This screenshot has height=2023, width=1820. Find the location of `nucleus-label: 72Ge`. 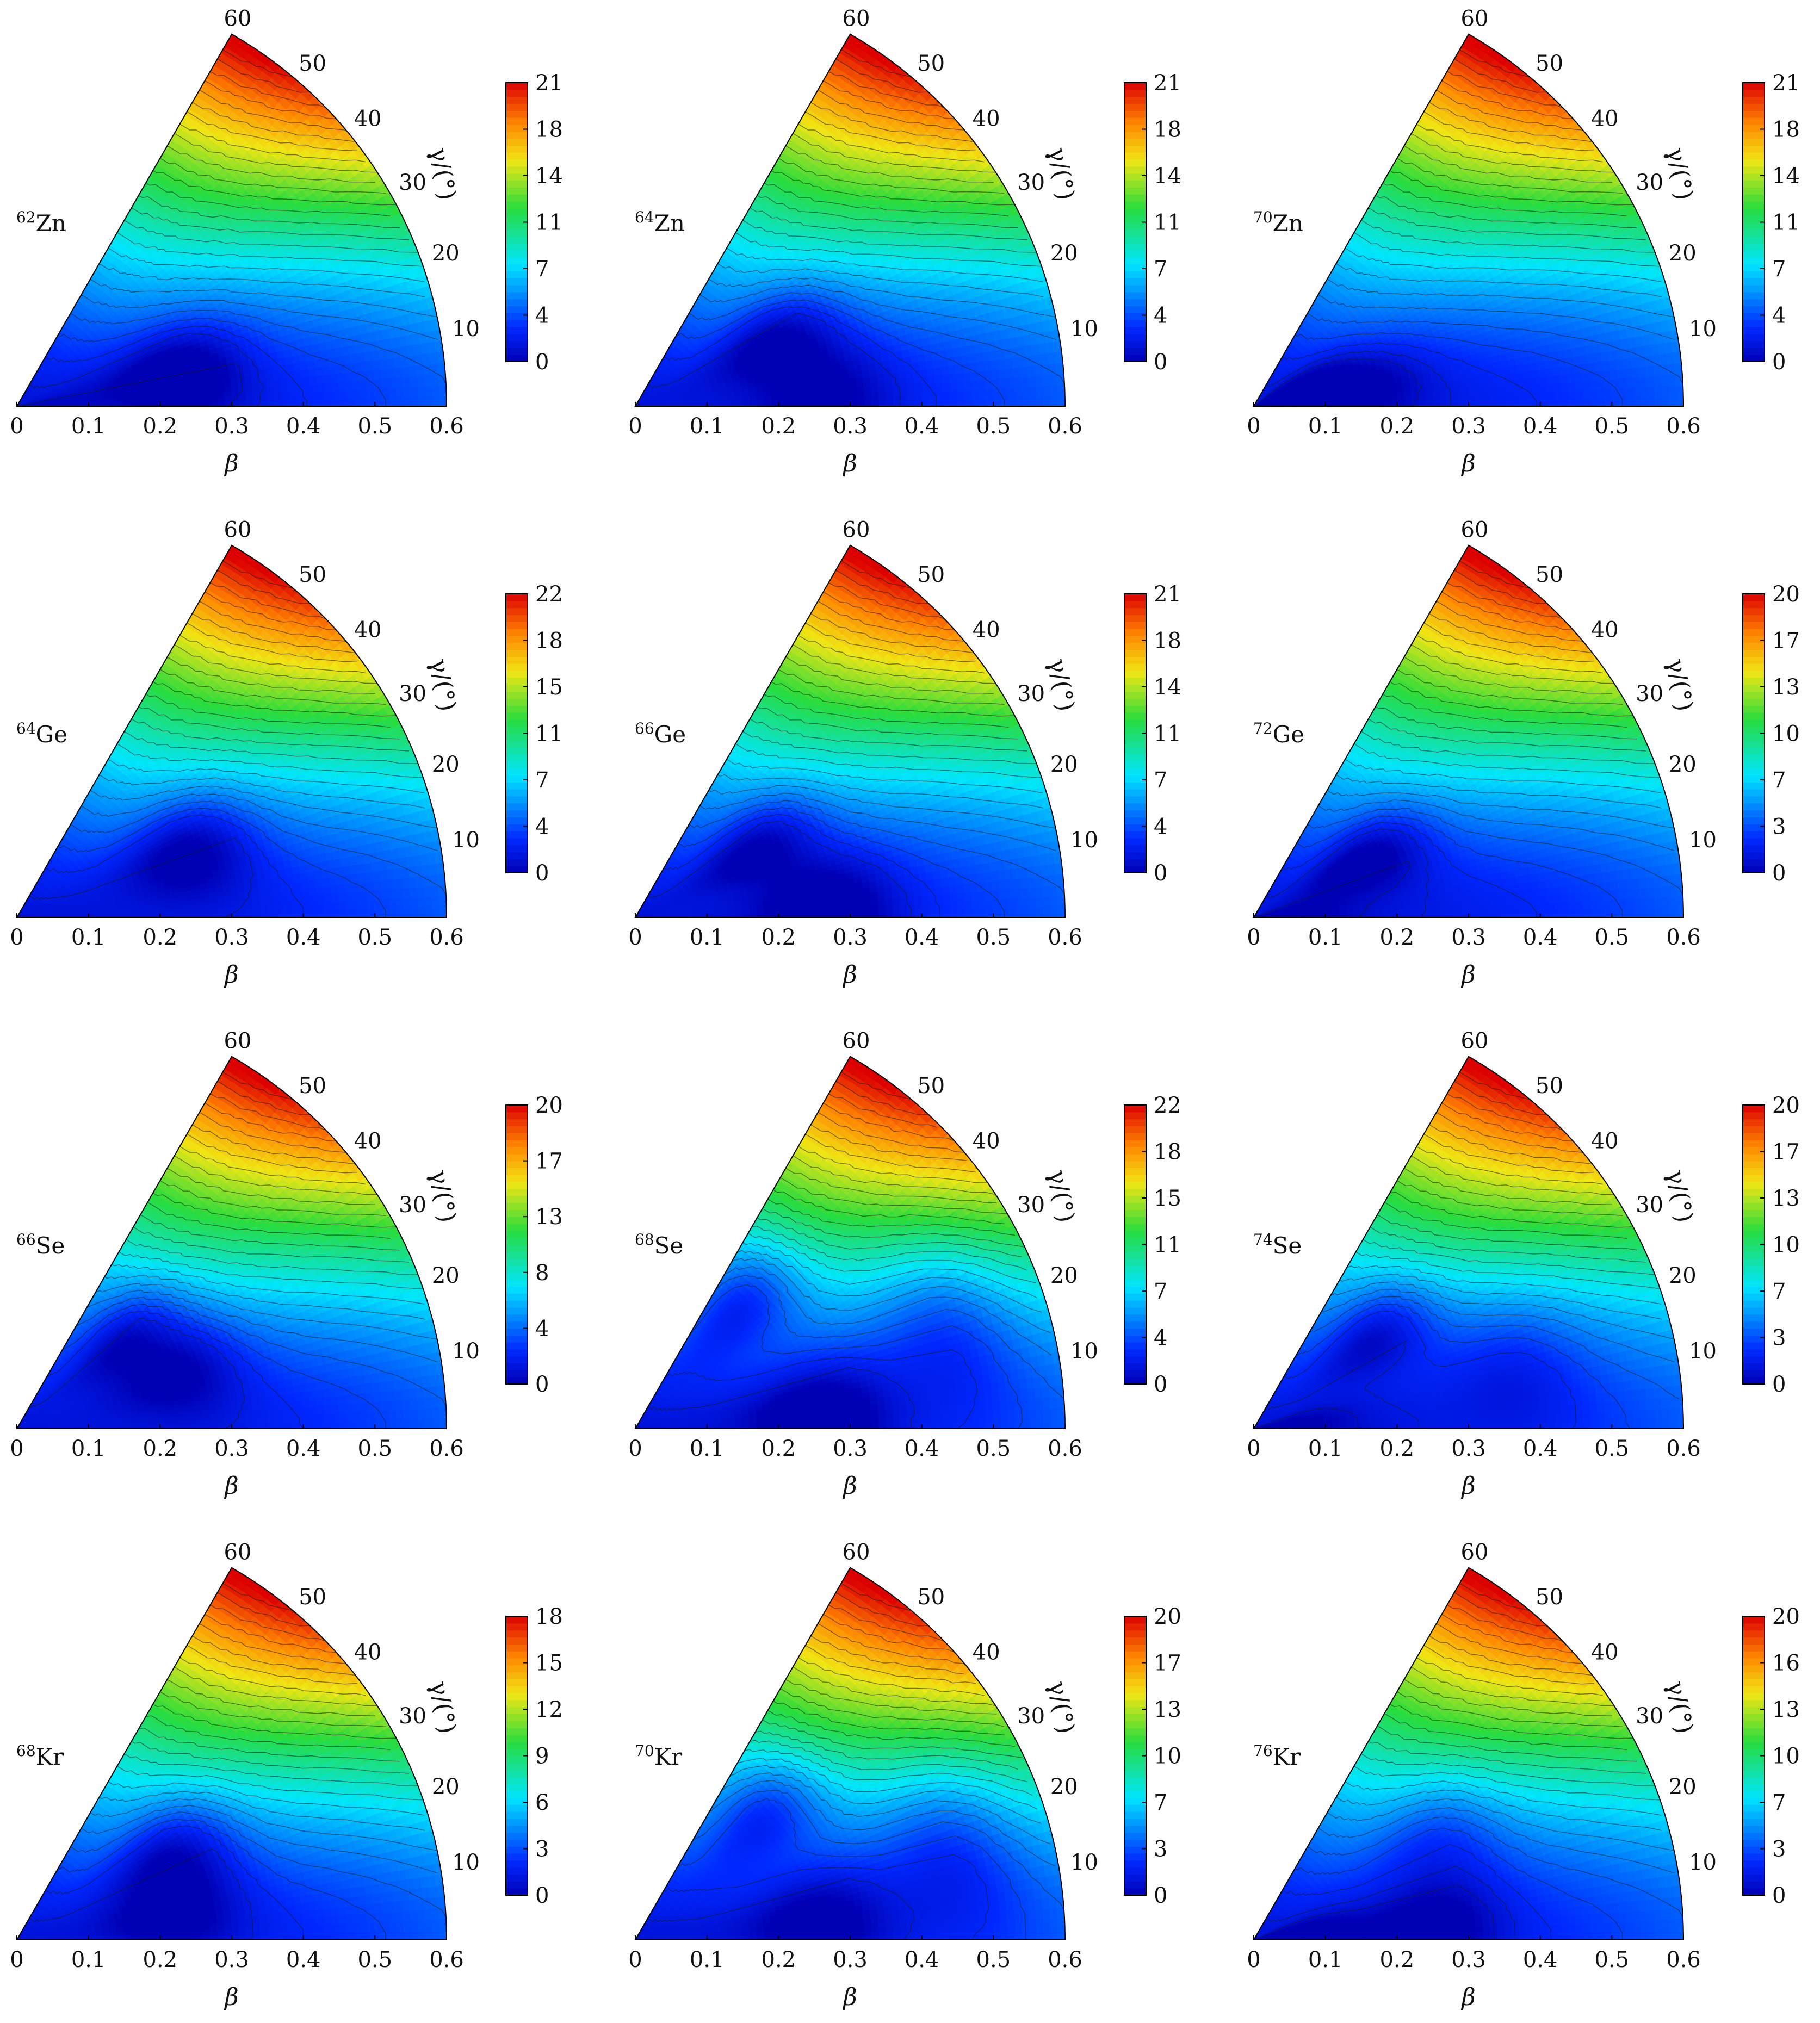

nucleus-label: 72Ge is located at coordinates (1278, 733).